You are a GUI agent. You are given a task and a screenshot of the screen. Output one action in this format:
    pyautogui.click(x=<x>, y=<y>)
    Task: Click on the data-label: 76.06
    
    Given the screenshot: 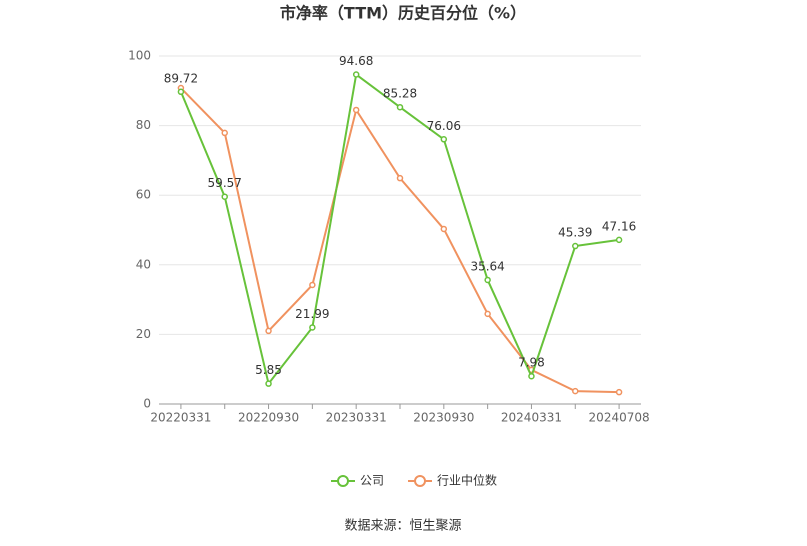 What is the action you would take?
    pyautogui.click(x=444, y=126)
    